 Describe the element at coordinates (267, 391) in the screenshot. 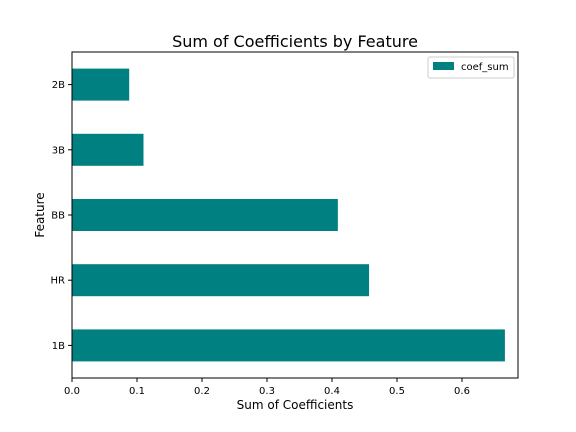

I see `x-tick-label: 0.3` at that location.